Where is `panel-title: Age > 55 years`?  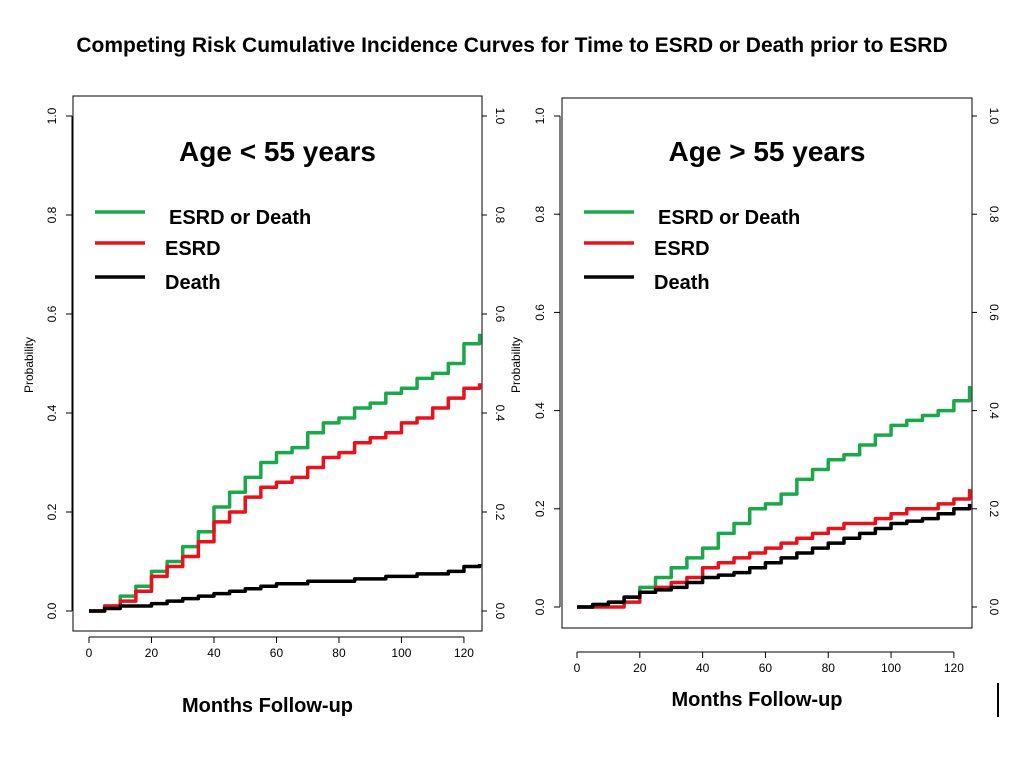
panel-title: Age > 55 years is located at coordinates (767, 151).